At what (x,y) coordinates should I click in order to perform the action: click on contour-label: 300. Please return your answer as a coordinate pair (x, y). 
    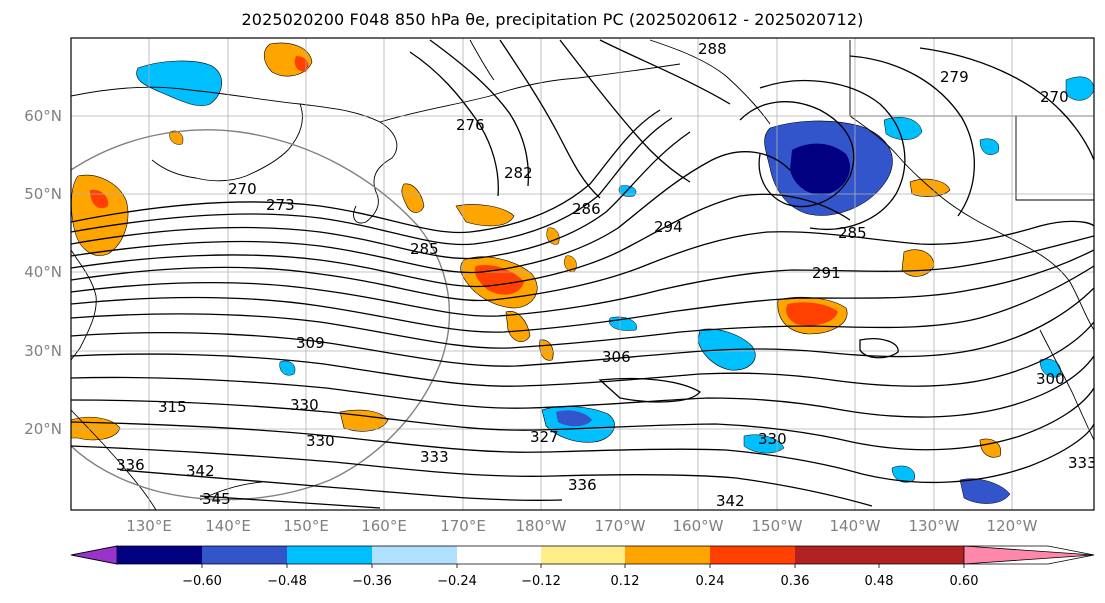
    Looking at the image, I should click on (1050, 379).